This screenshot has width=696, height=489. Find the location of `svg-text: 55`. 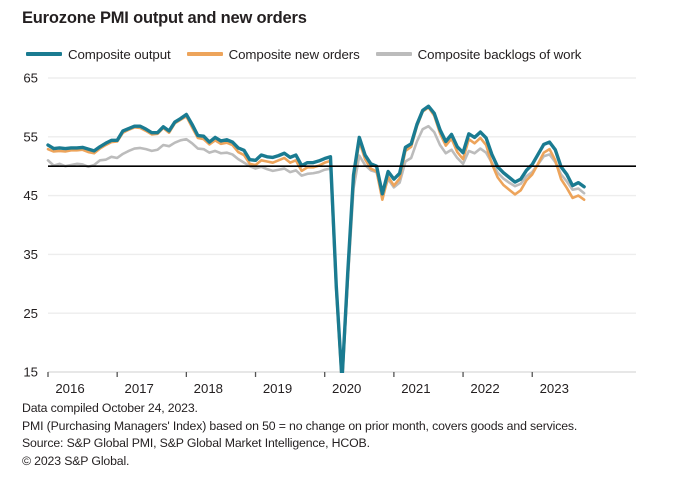

svg-text: 55 is located at coordinates (30, 136).